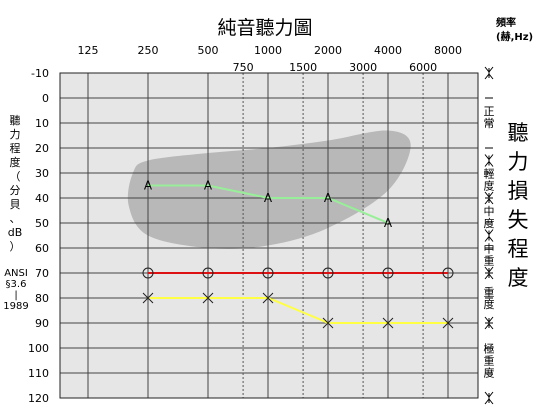 The image size is (537, 413). I want to click on x-tick-label: 125, so click(88, 50).